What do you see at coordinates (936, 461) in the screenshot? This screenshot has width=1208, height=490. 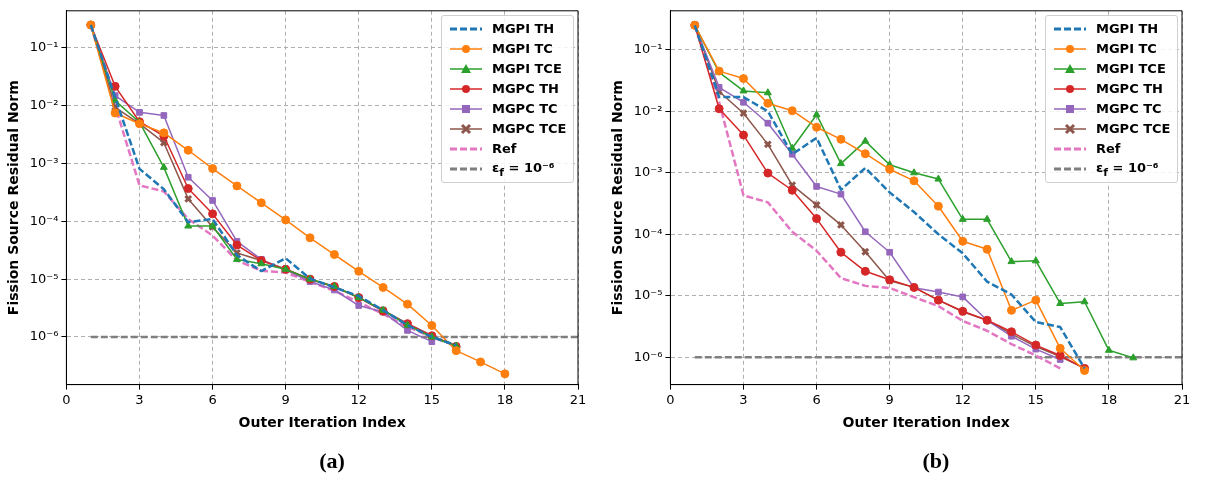 I see `text: (b)` at bounding box center [936, 461].